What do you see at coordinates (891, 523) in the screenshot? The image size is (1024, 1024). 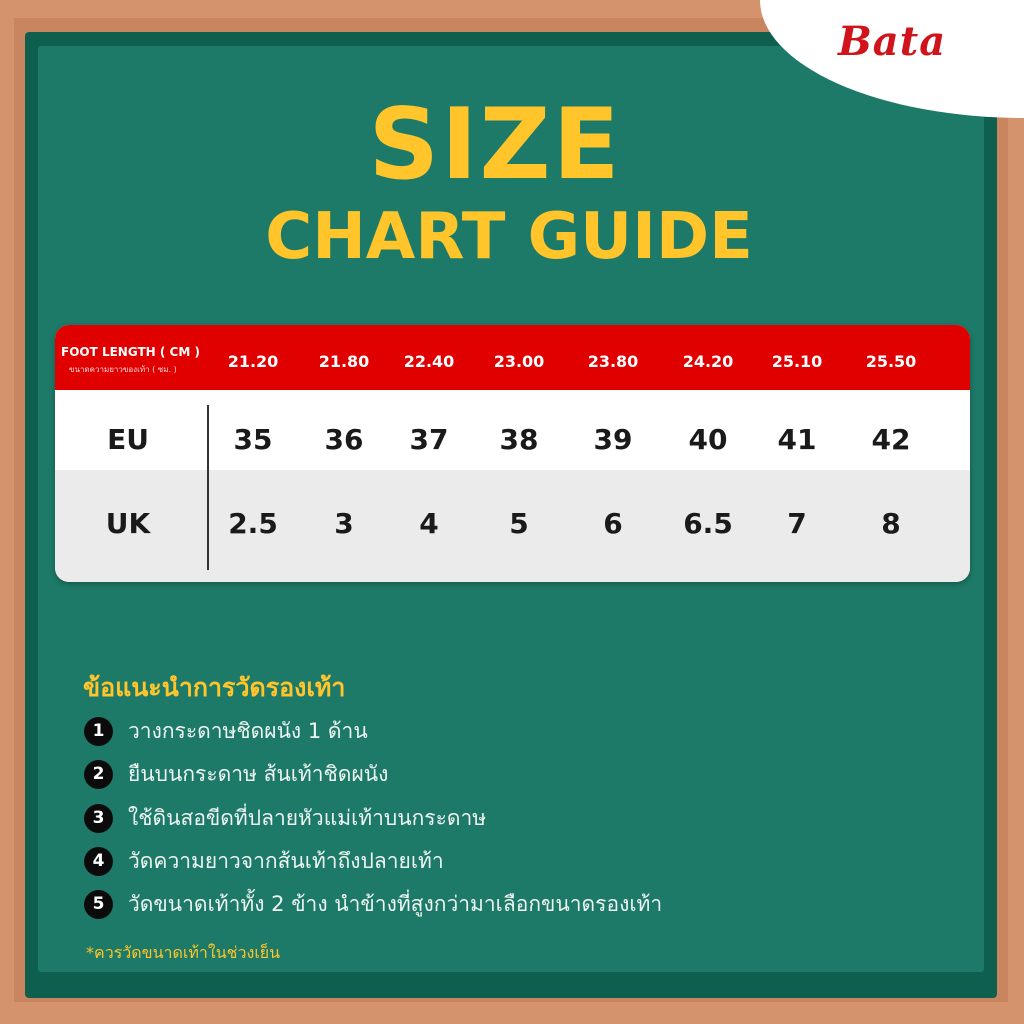 I see `size-value: 8` at bounding box center [891, 523].